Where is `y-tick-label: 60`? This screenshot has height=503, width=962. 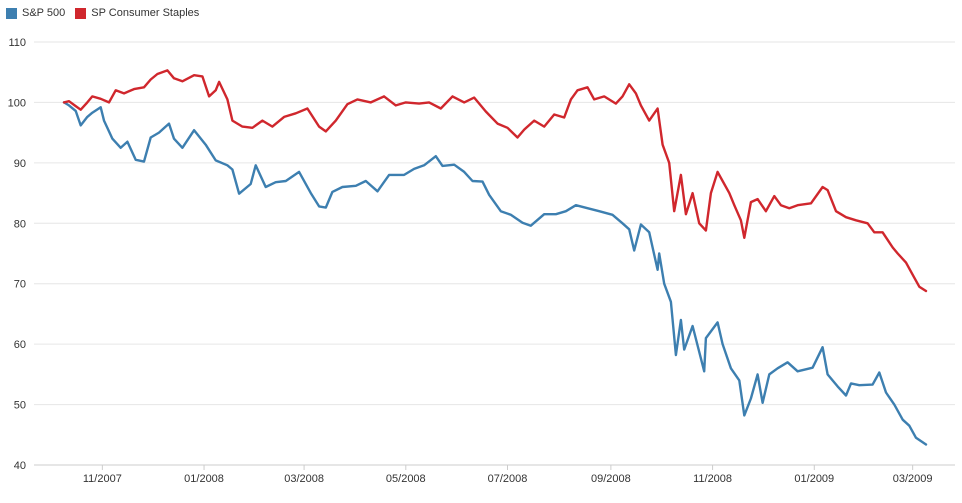 y-tick-label: 60 is located at coordinates (20, 345).